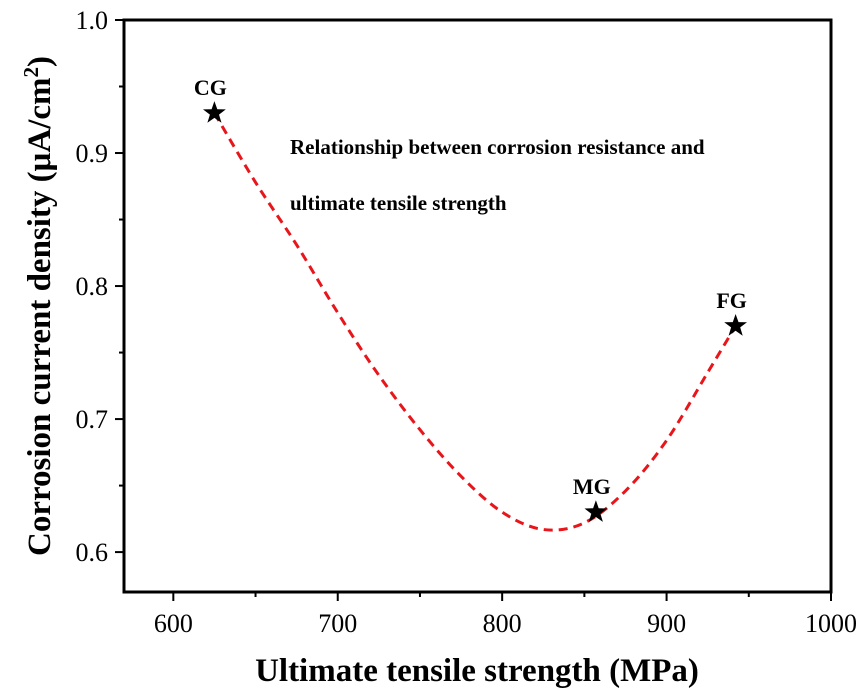  What do you see at coordinates (92, 20) in the screenshot?
I see `y-tick-label: 1.0` at bounding box center [92, 20].